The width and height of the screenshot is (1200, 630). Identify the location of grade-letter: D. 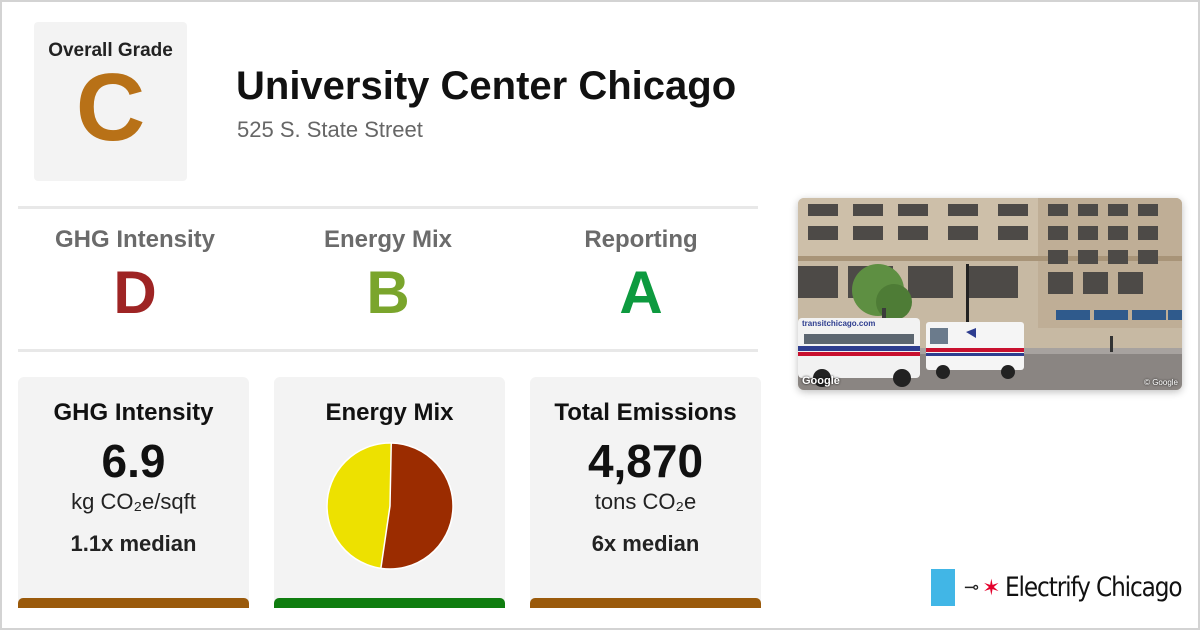
(135, 292).